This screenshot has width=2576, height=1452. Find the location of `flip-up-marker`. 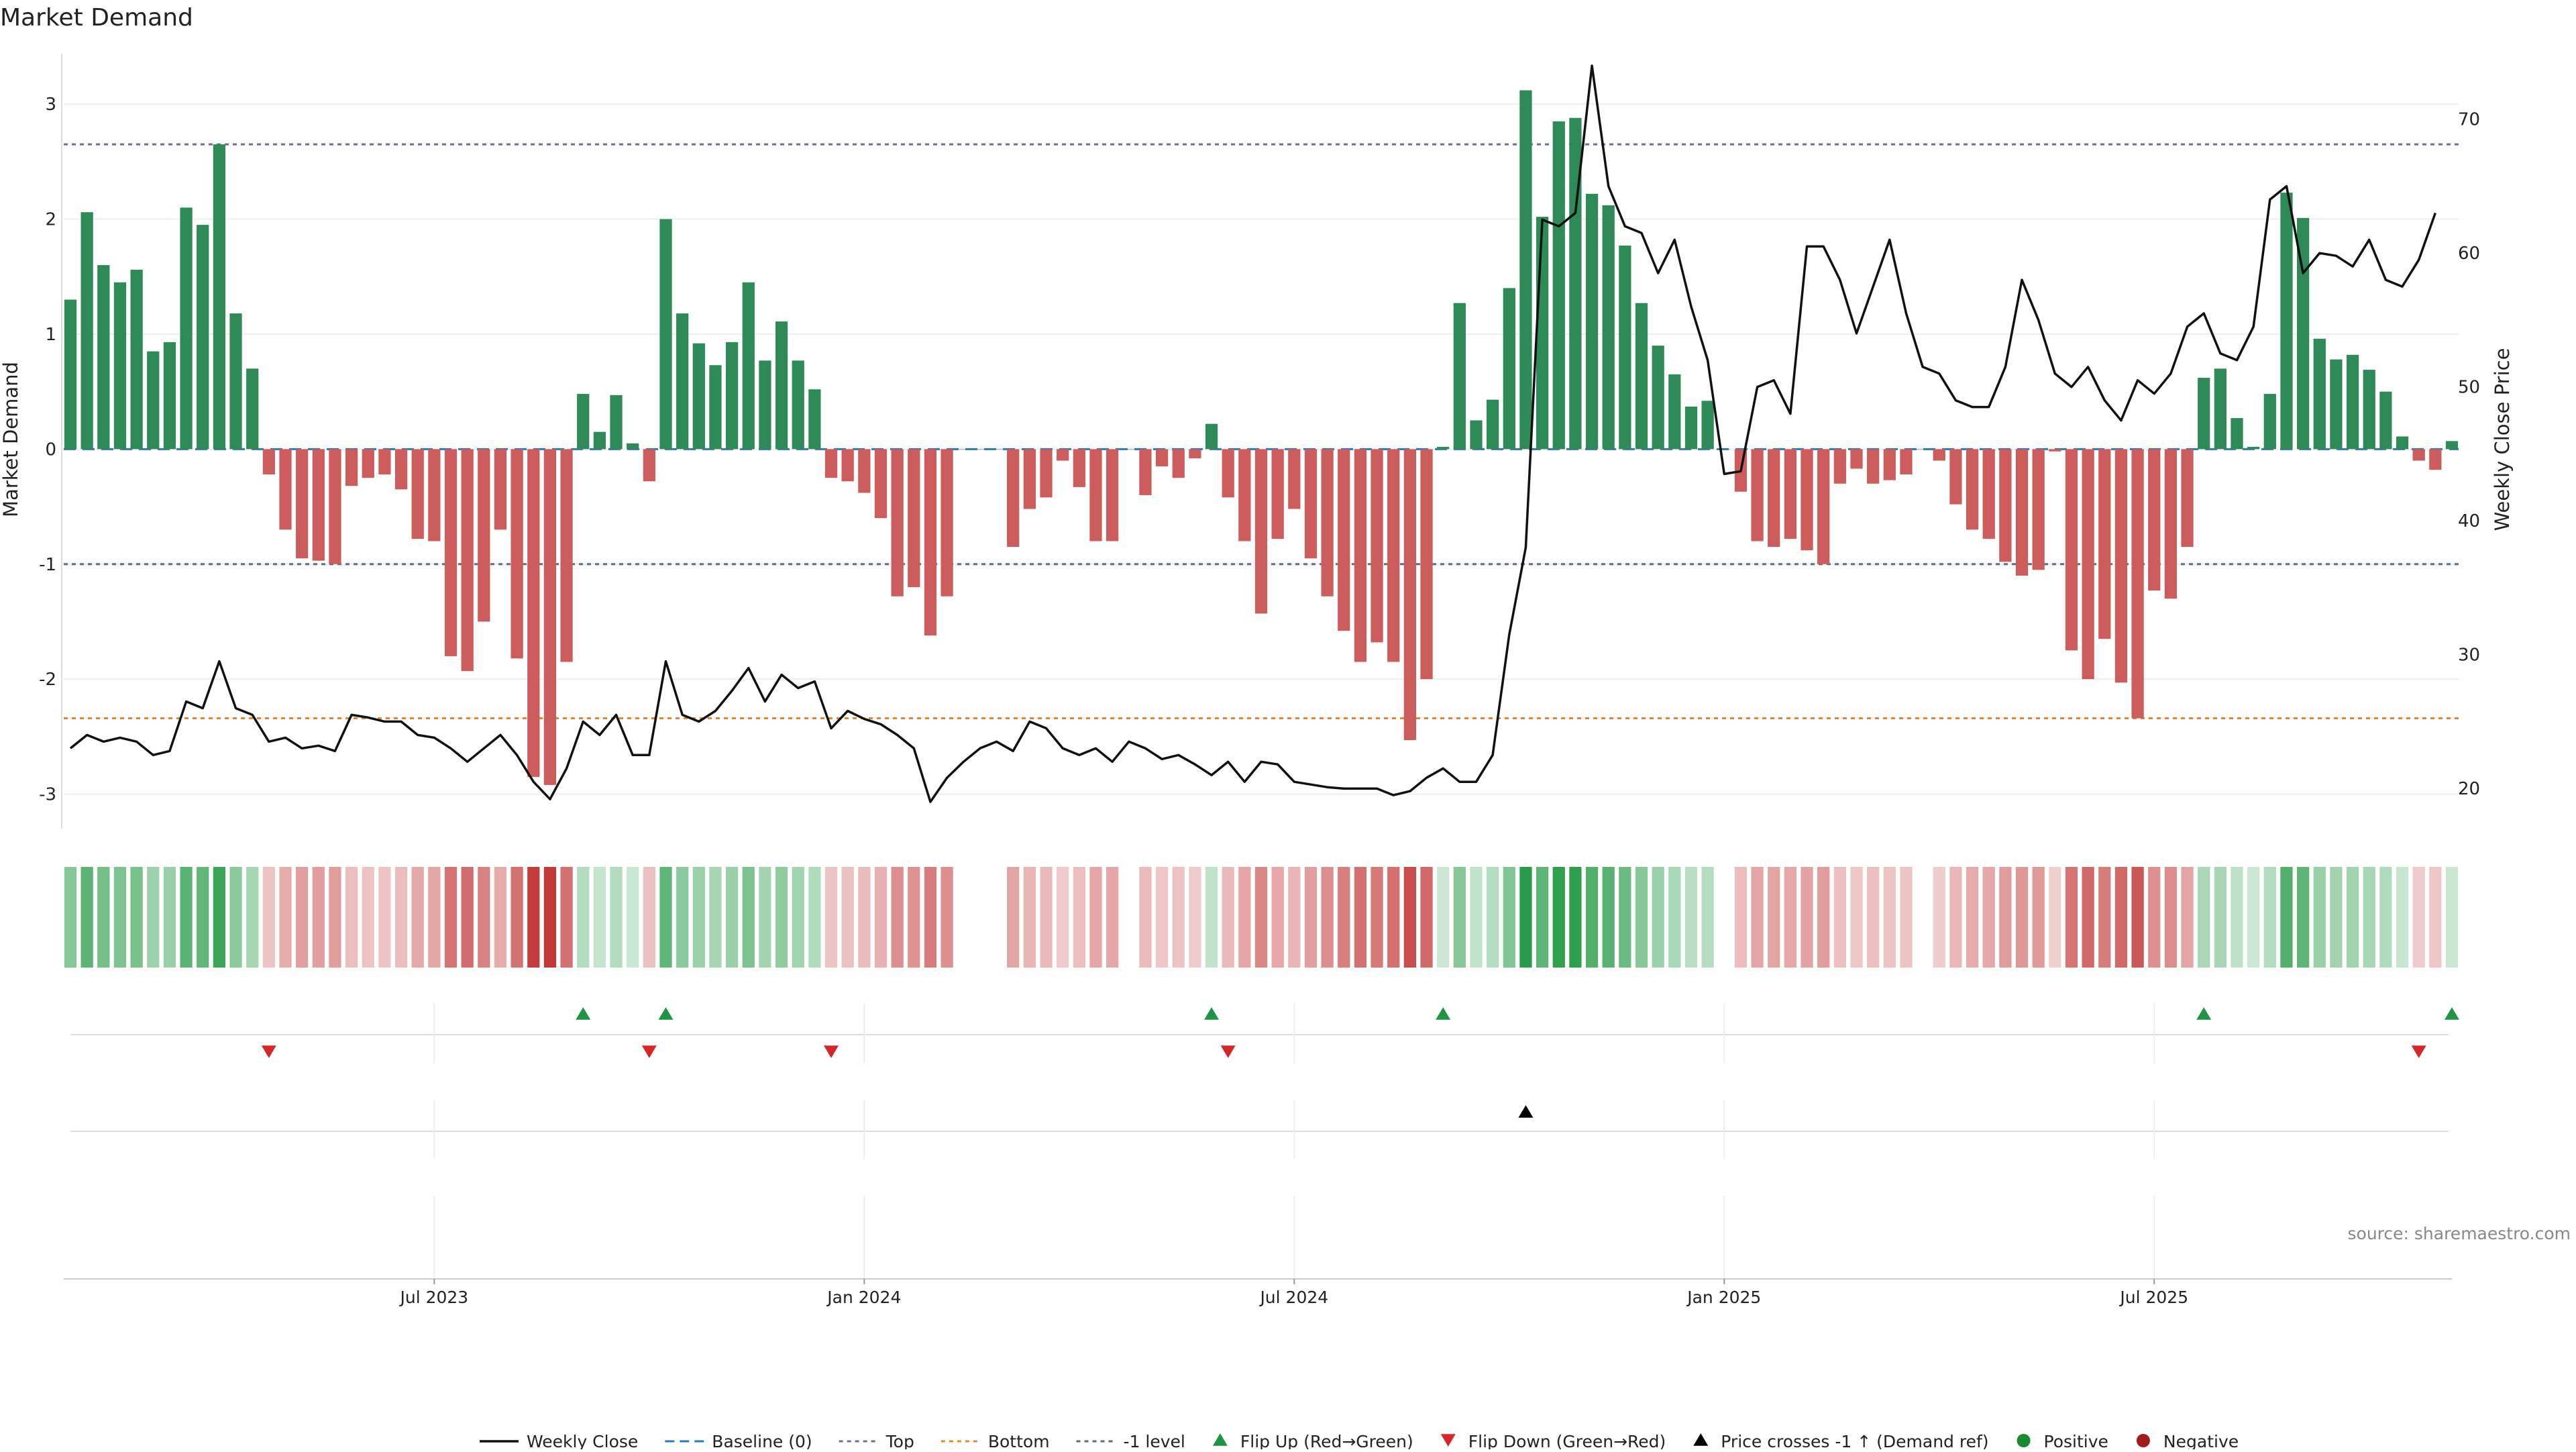

flip-up-marker is located at coordinates (1443, 1013).